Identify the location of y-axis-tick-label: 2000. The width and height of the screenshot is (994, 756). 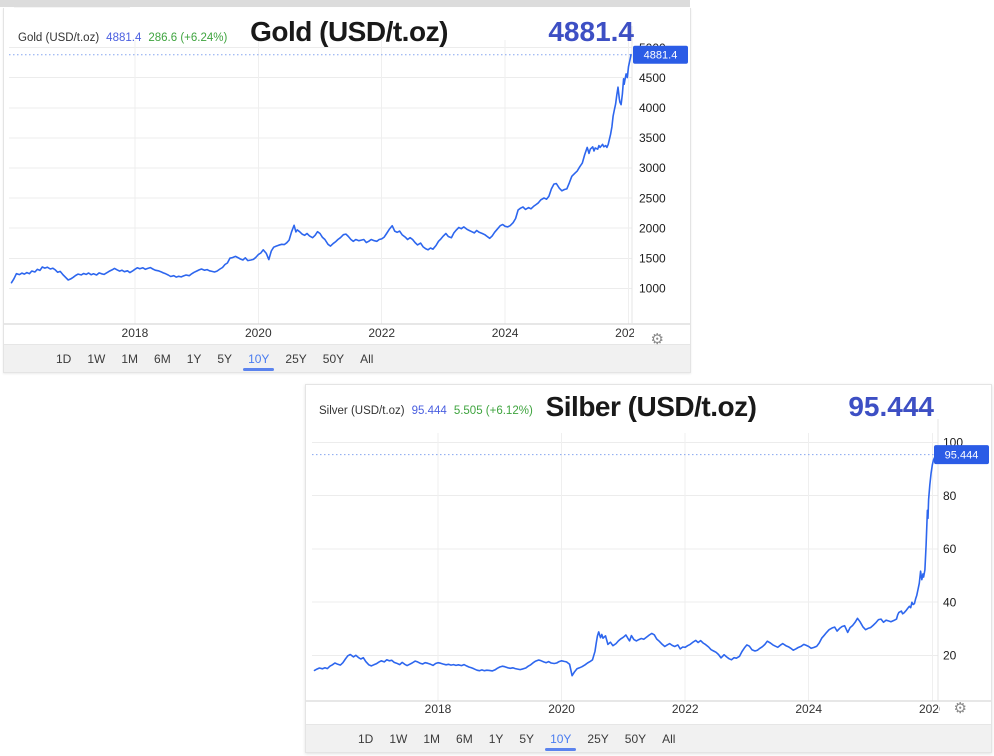
(652, 228).